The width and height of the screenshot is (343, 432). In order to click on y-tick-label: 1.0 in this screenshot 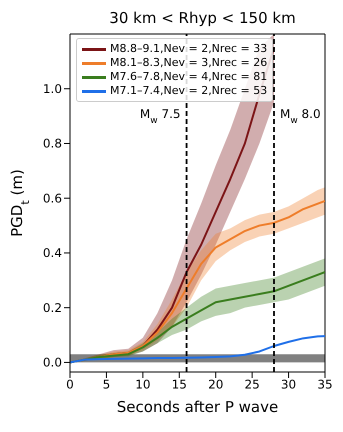, I will do `click(52, 89)`.